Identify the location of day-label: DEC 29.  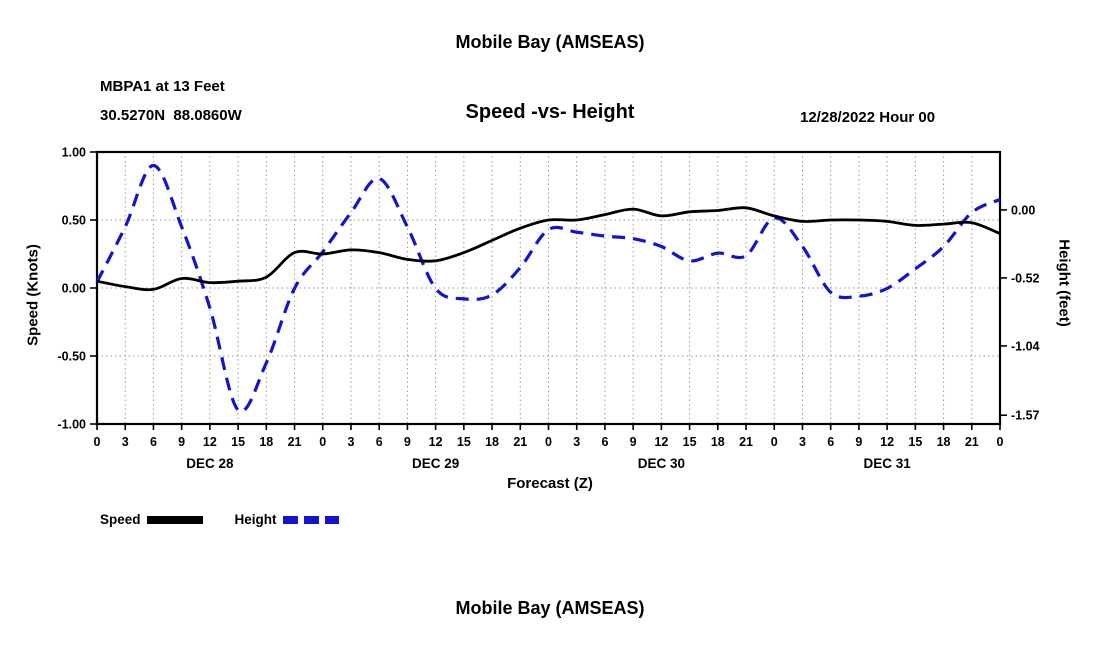
(435, 463).